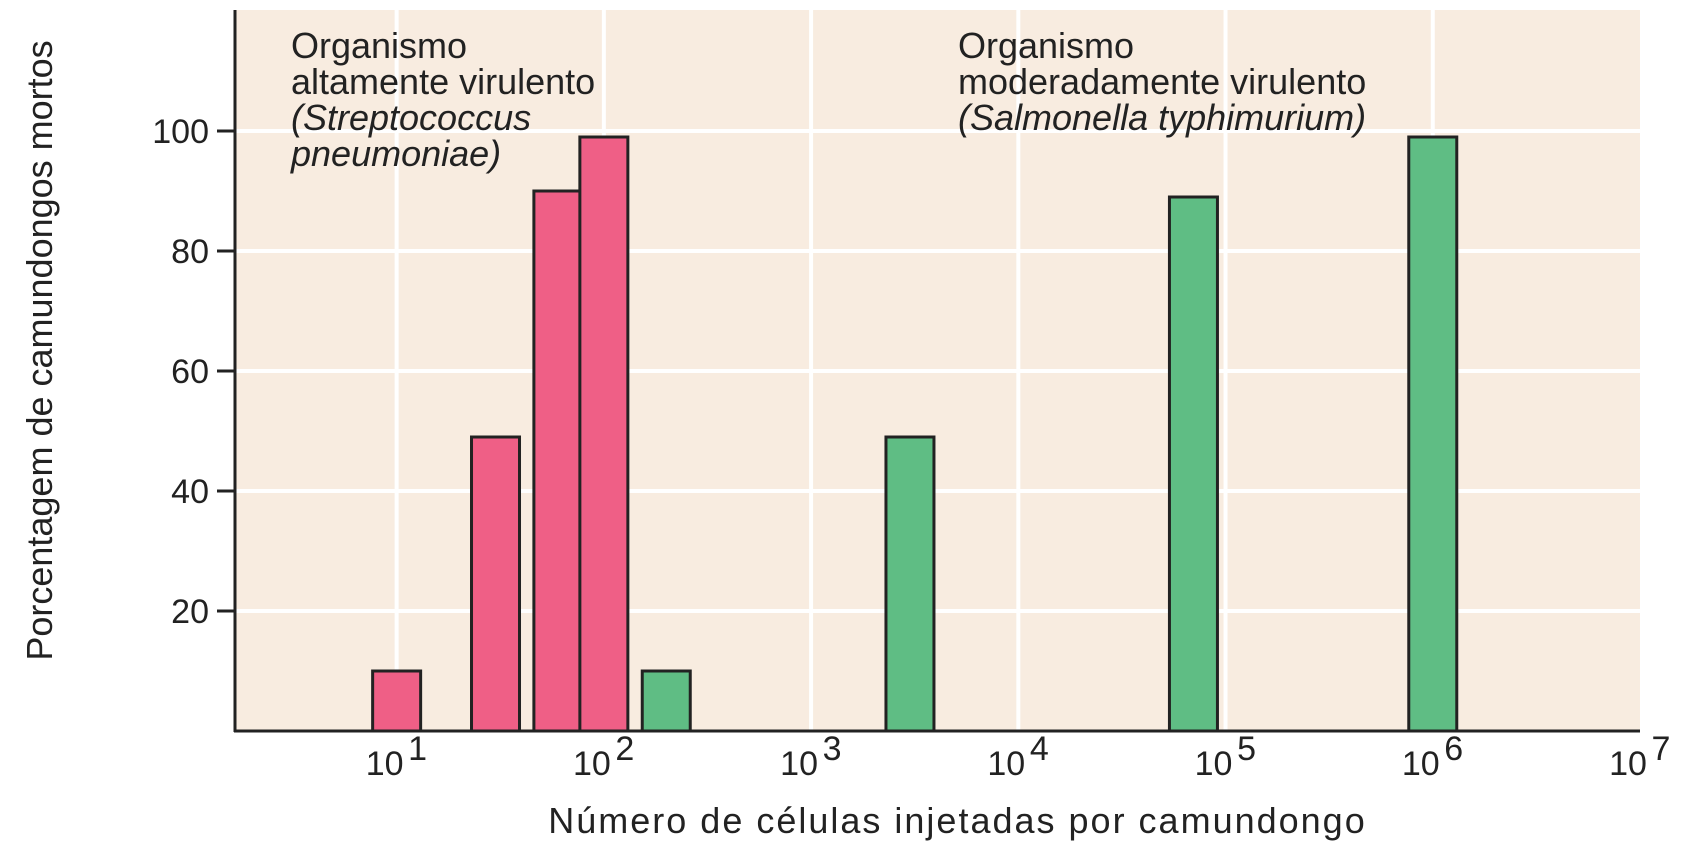  I want to click on y-tick-label-3: 80, so click(190, 252).